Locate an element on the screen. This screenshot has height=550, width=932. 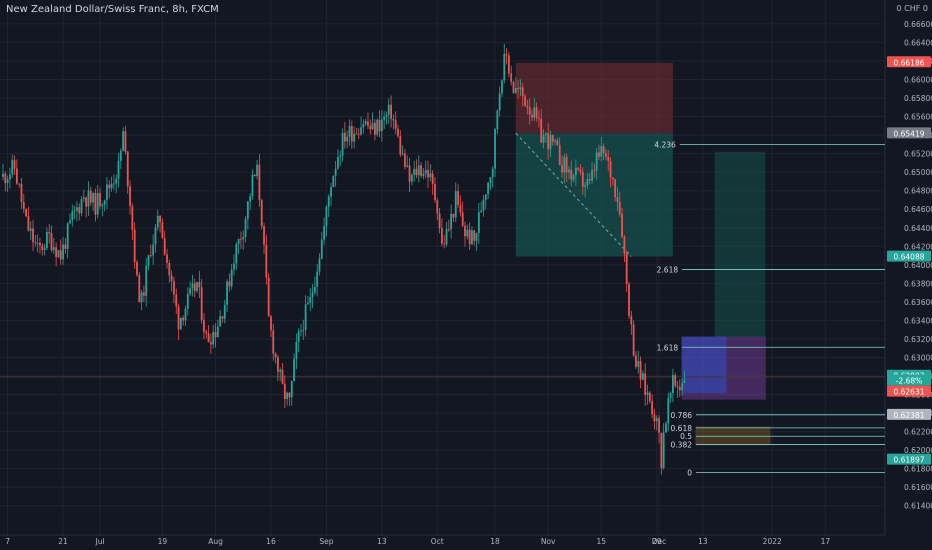
x-tick-label: 16 is located at coordinates (271, 541).